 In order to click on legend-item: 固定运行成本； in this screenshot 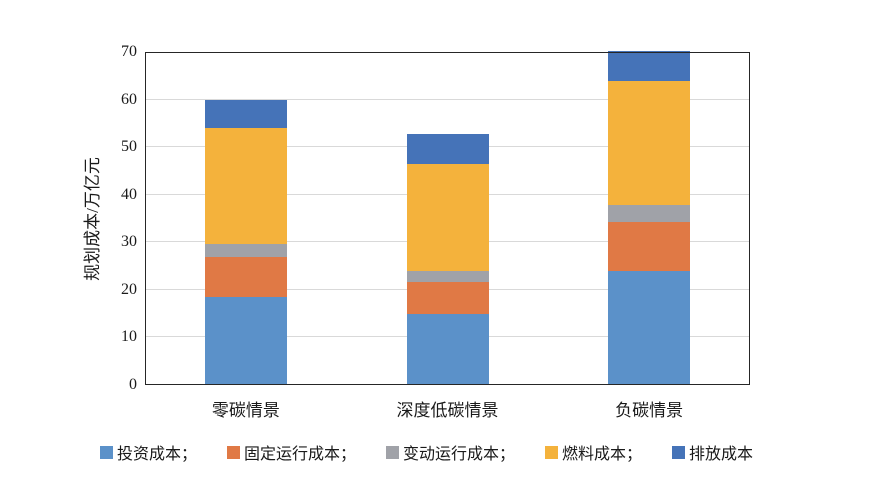, I will do `click(291, 452)`.